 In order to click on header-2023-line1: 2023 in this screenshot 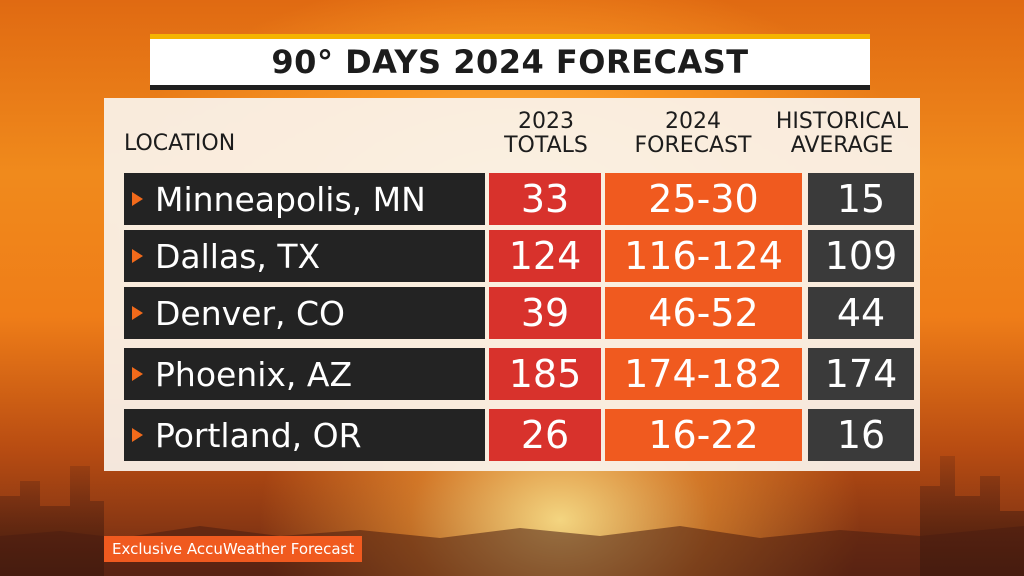, I will do `click(546, 121)`.